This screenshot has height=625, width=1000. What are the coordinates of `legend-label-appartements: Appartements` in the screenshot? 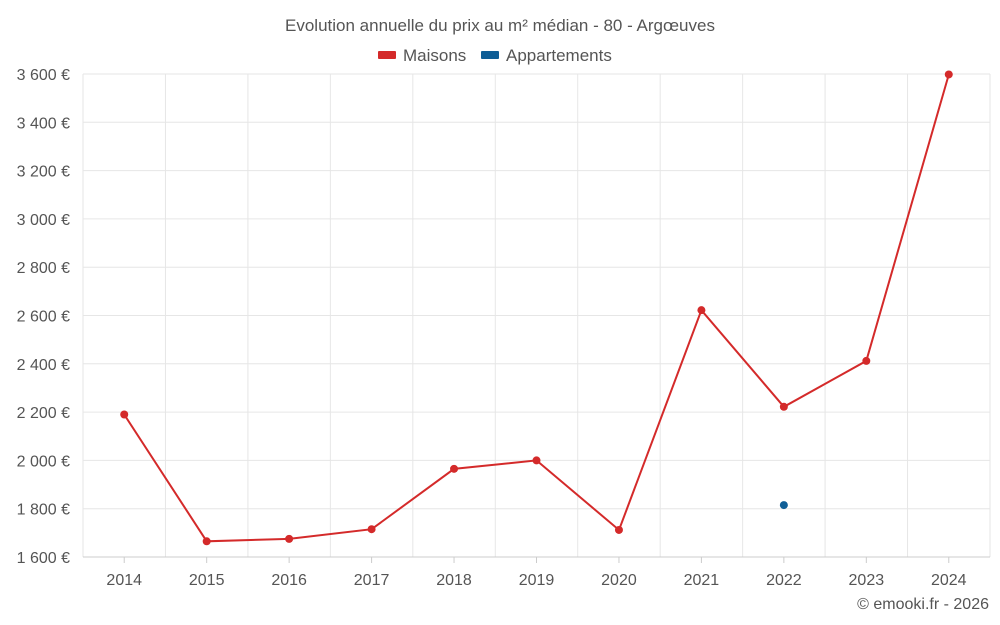 It's located at (559, 55).